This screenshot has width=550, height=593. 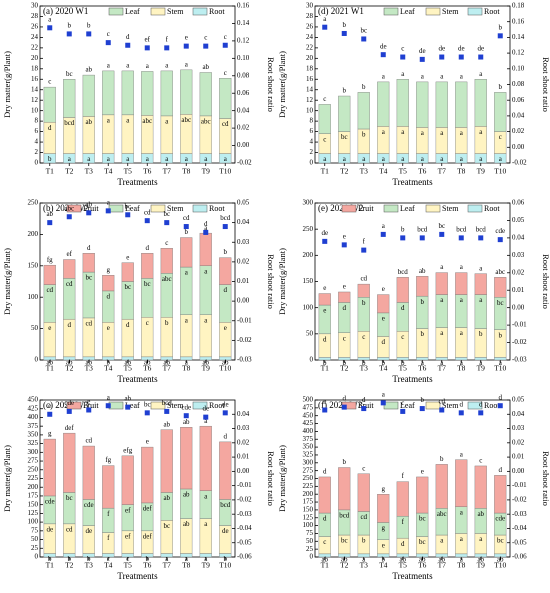 I want to click on ratio-letter: bcd, so click(x=481, y=229).